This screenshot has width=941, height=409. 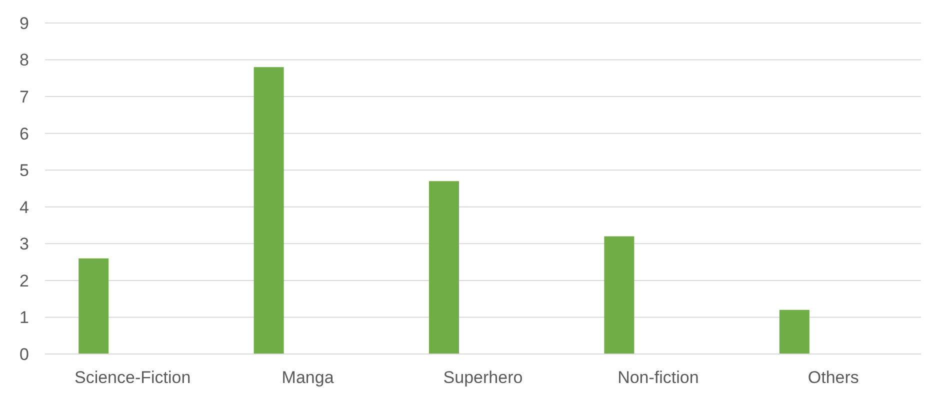 What do you see at coordinates (24, 23) in the screenshot?
I see `y-tick-label: 9` at bounding box center [24, 23].